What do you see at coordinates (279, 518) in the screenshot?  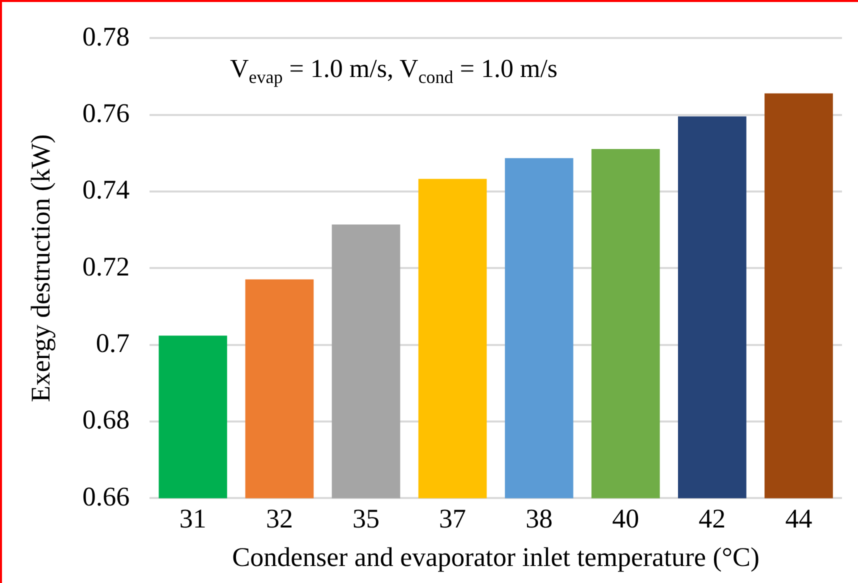 I see `x-tick-label: 32` at bounding box center [279, 518].